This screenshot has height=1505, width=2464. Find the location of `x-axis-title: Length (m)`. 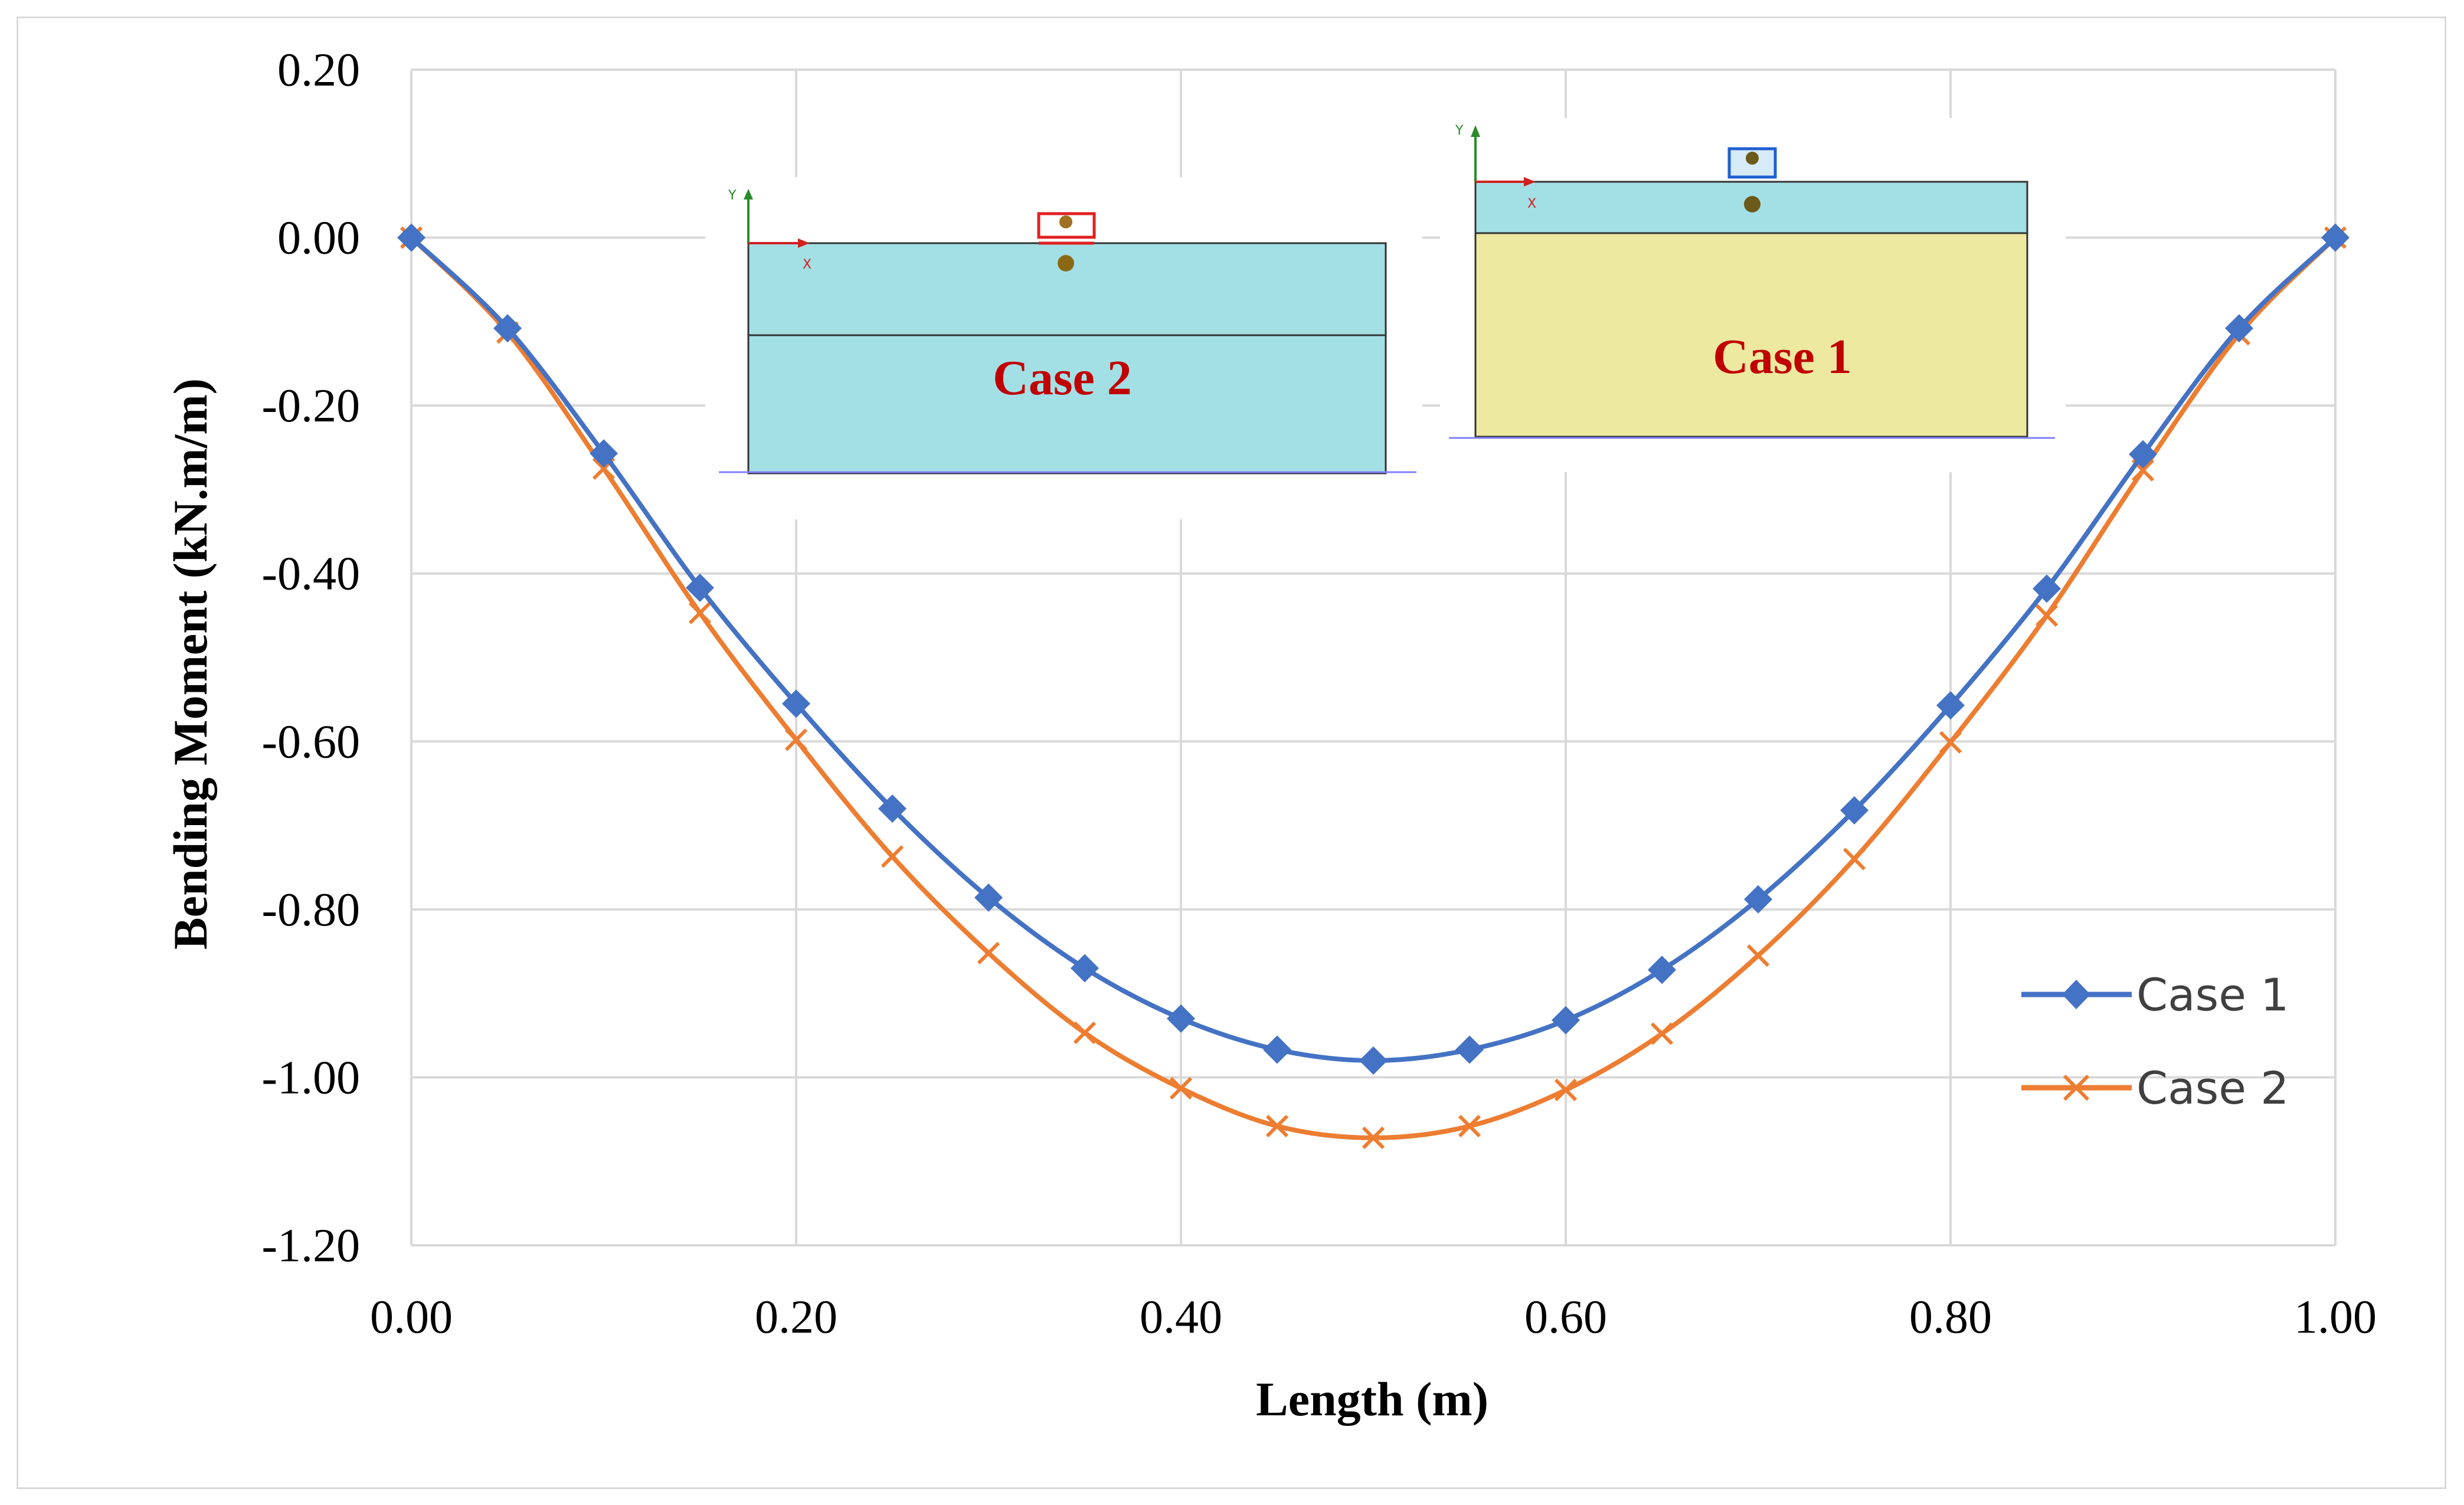

x-axis-title: Length (m) is located at coordinates (1372, 1399).